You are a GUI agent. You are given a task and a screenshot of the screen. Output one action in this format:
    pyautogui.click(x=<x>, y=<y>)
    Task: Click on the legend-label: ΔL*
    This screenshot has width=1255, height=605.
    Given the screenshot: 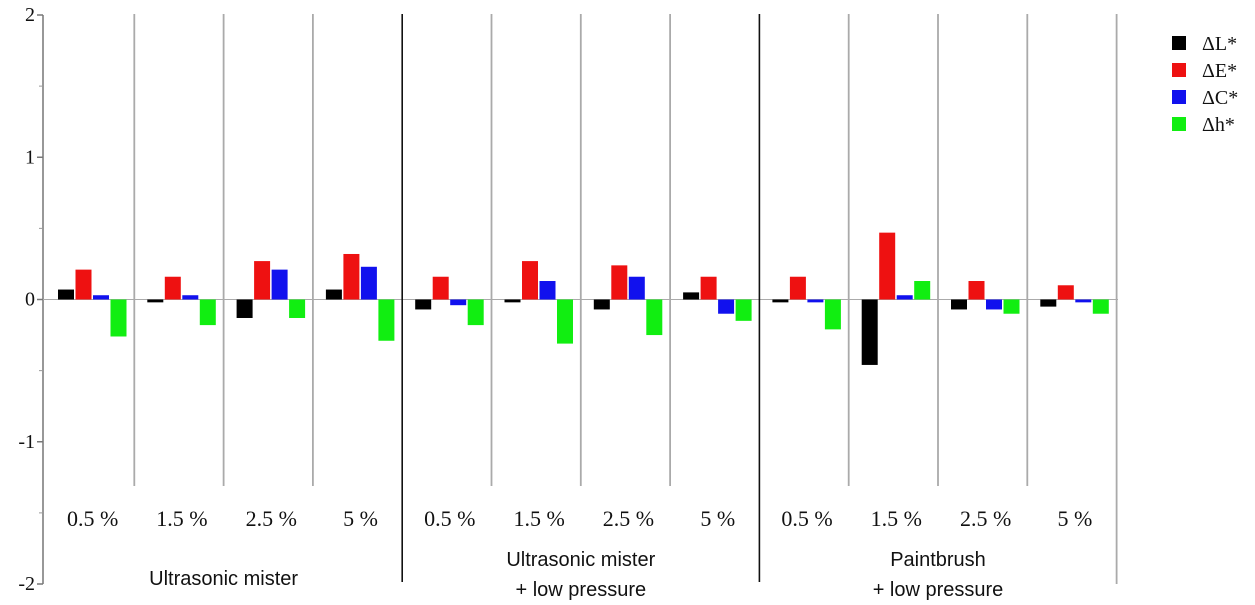 What is the action you would take?
    pyautogui.click(x=1219, y=44)
    